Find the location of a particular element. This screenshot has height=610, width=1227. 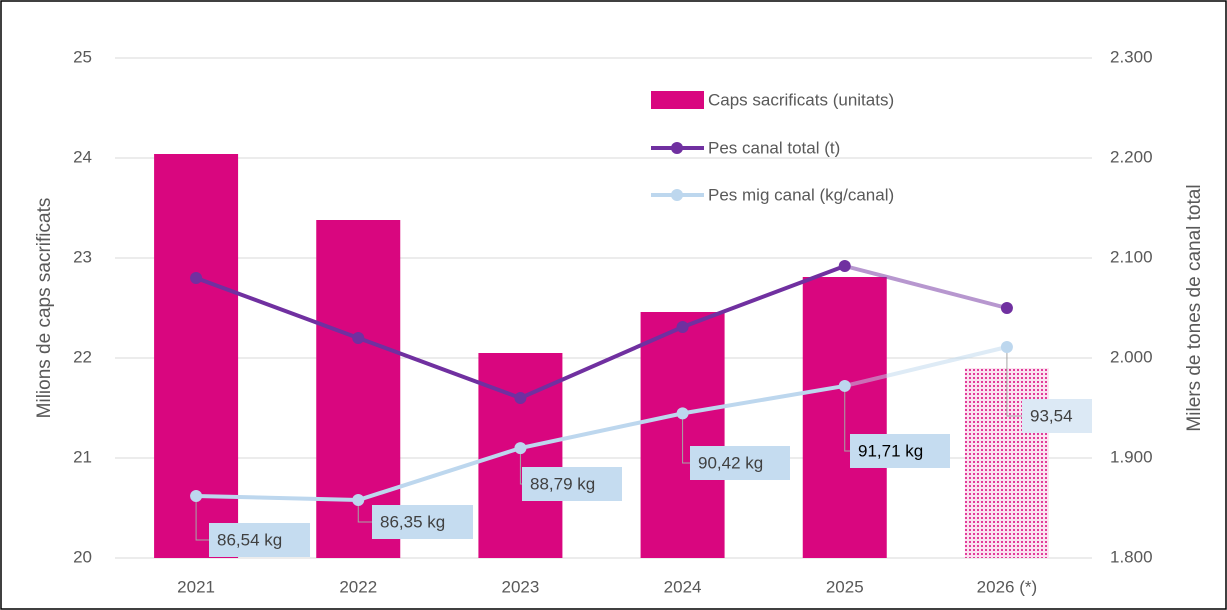

legend-label: Pes canal total (t) is located at coordinates (774, 147).